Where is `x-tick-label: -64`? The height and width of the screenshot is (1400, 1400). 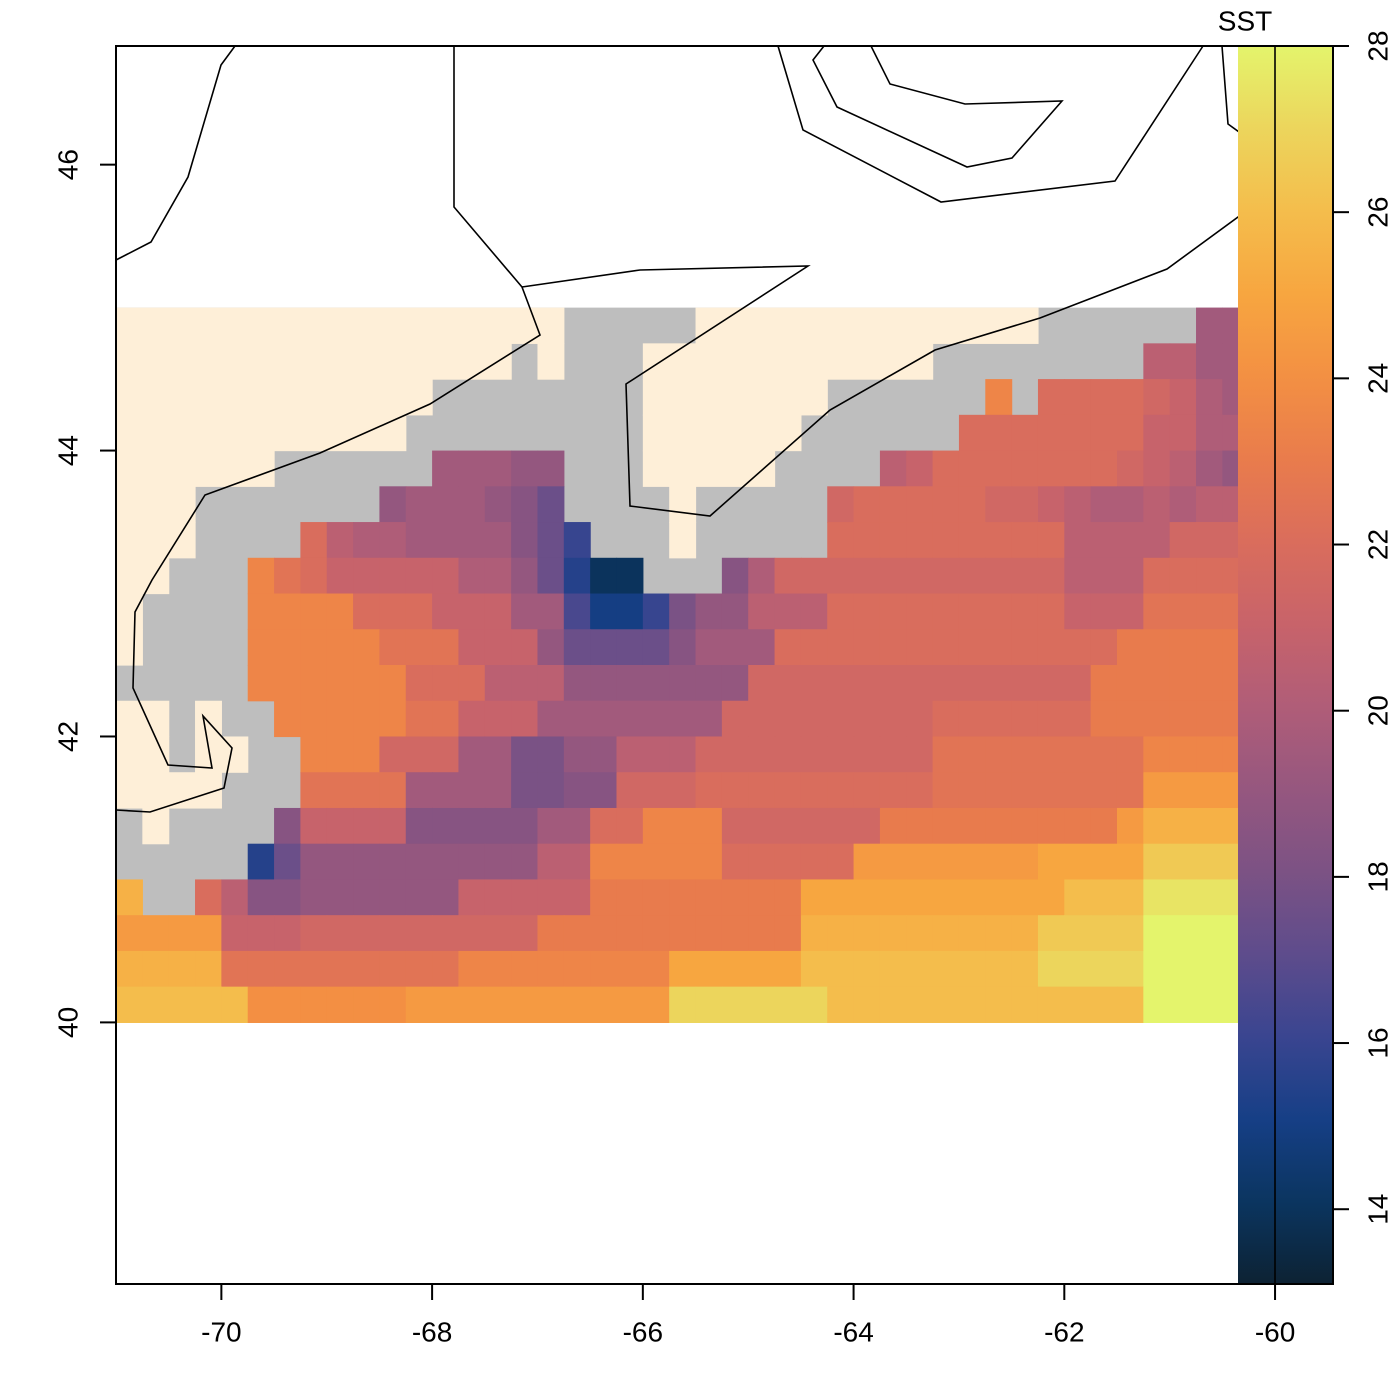
x-tick-label: -64 is located at coordinates (853, 1331).